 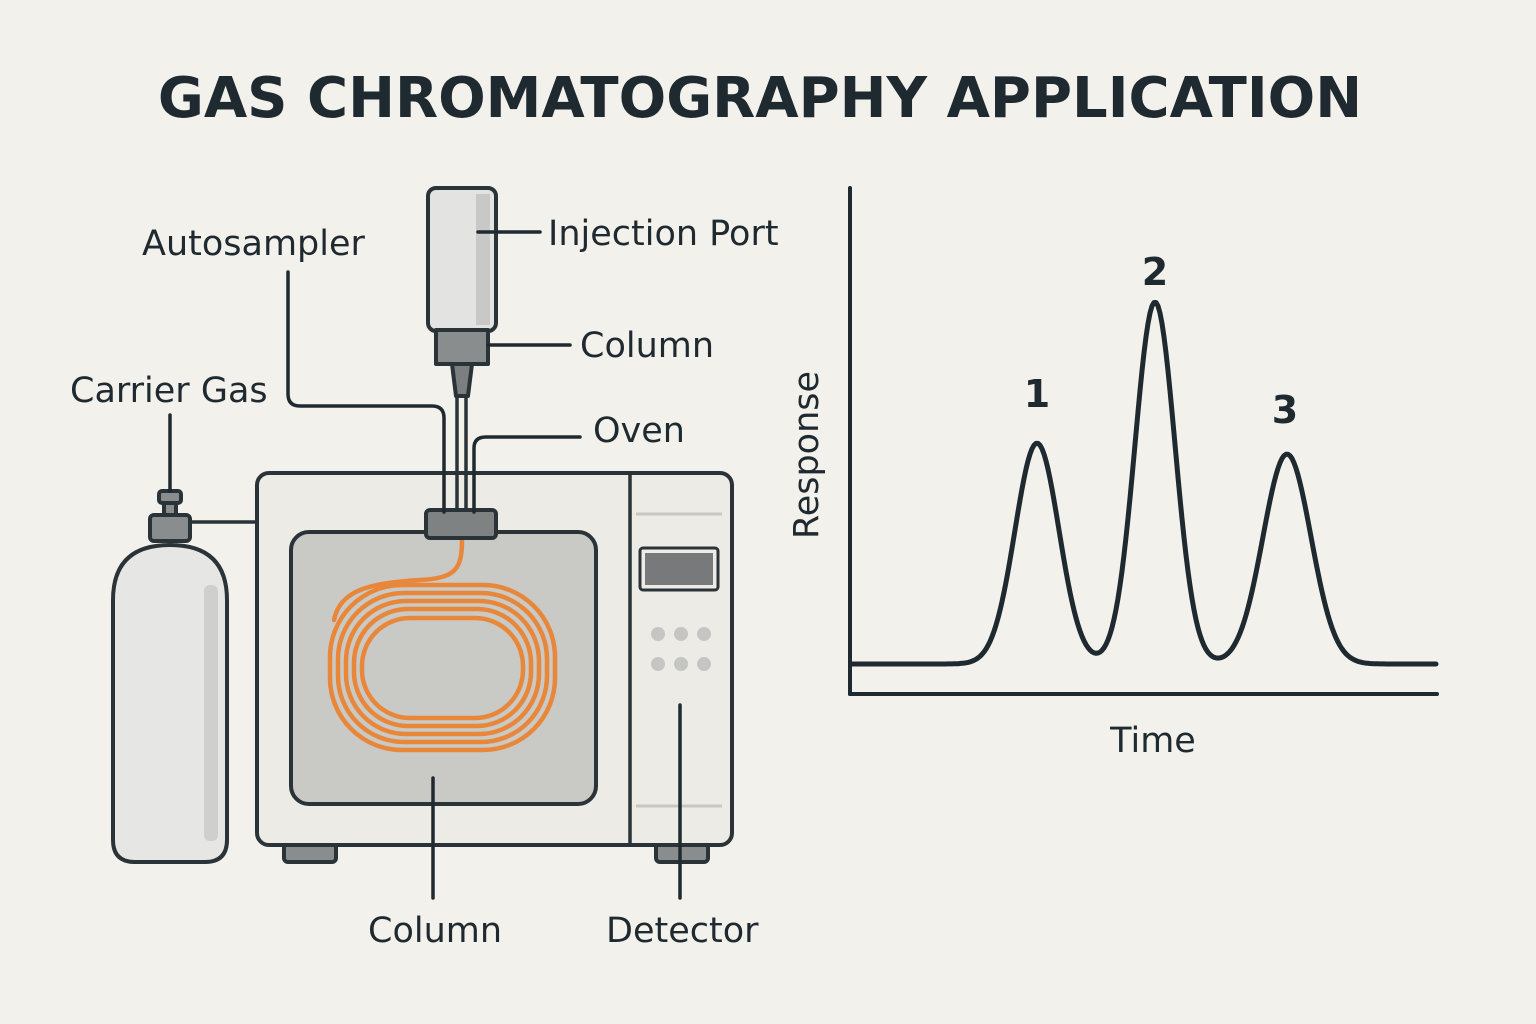 I want to click on label-carrier-gas: Carrier Gas, so click(x=169, y=391).